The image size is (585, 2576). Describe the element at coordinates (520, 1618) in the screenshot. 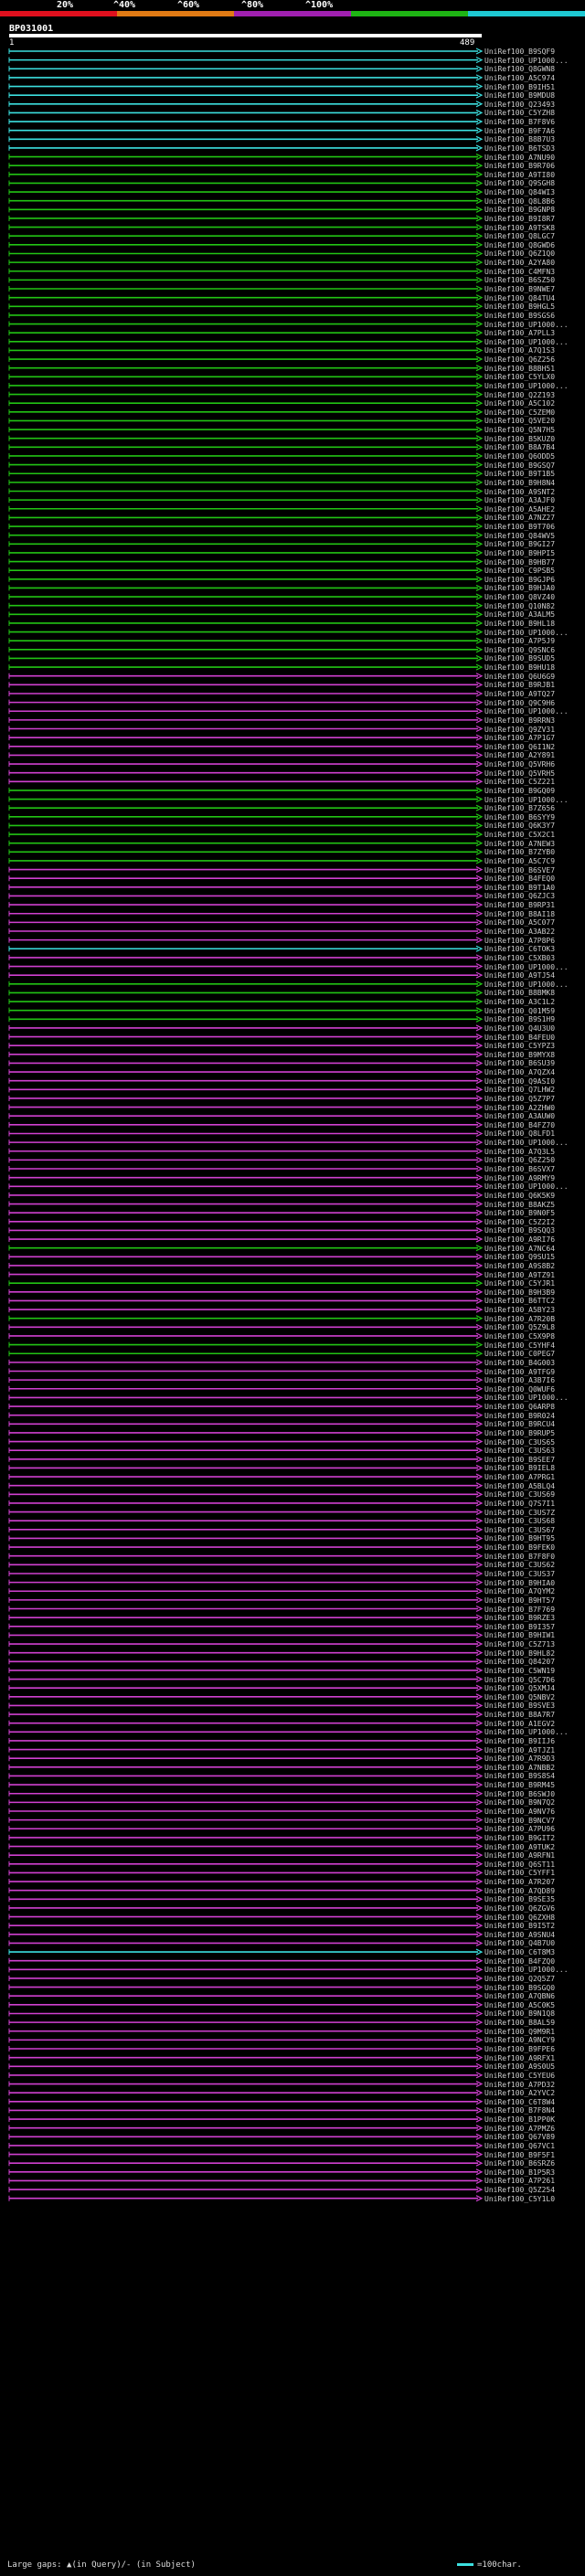

I see `hit-label: UniRef100_B9RZE3` at that location.